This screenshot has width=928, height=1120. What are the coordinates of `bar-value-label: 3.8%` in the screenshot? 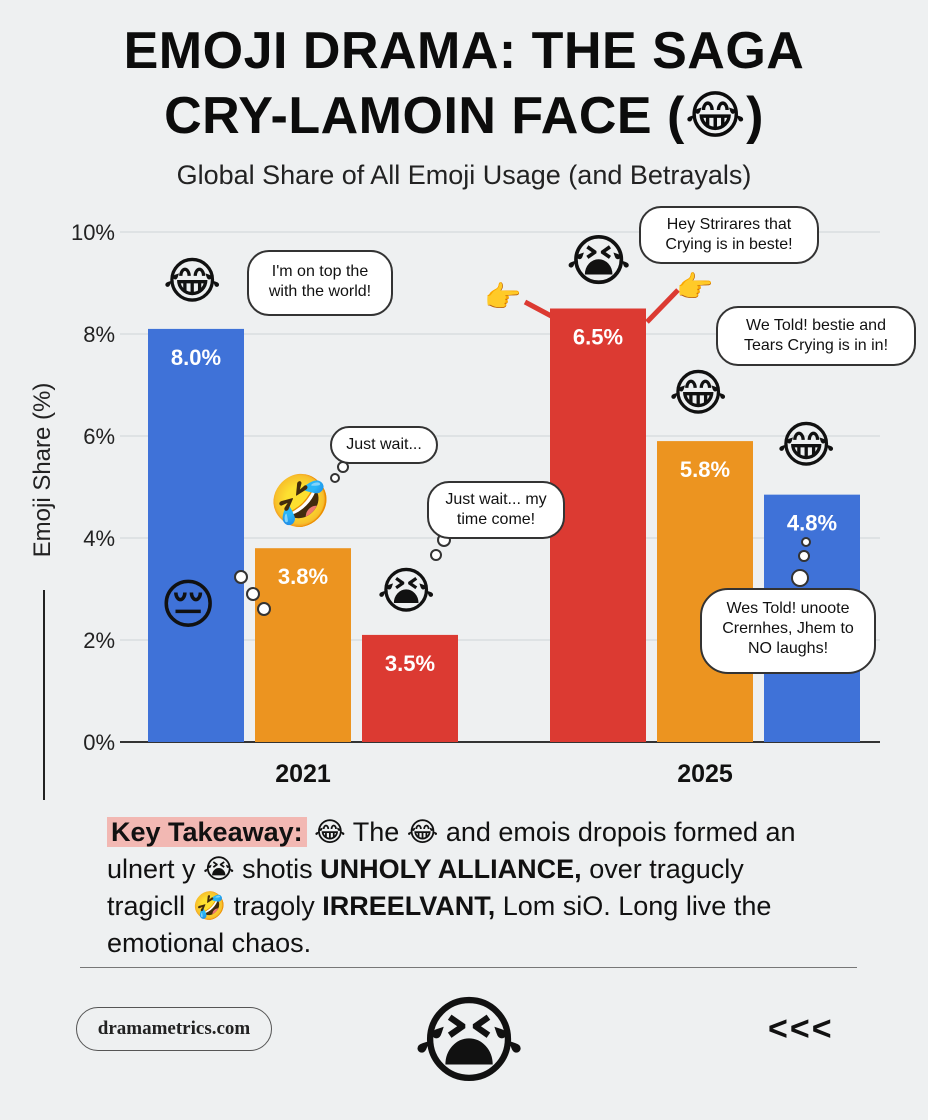 It's located at (303, 576).